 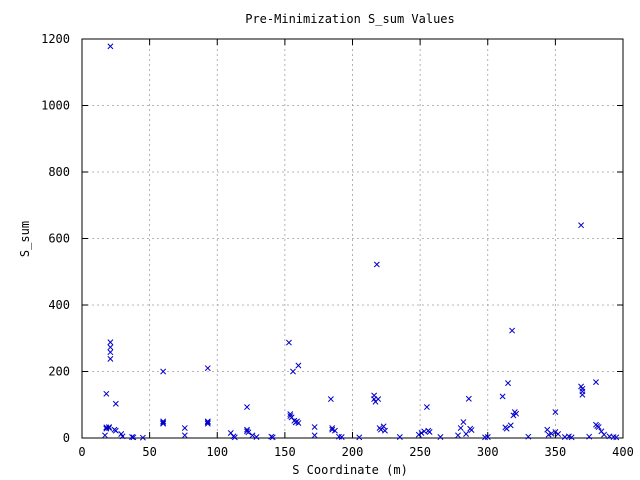 What do you see at coordinates (285, 452) in the screenshot?
I see `x-tick-label: 150` at bounding box center [285, 452].